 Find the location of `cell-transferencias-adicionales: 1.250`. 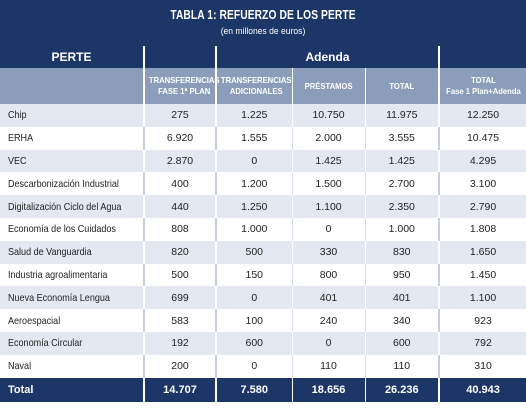

cell-transferencias-adicionales: 1.250 is located at coordinates (253, 206).